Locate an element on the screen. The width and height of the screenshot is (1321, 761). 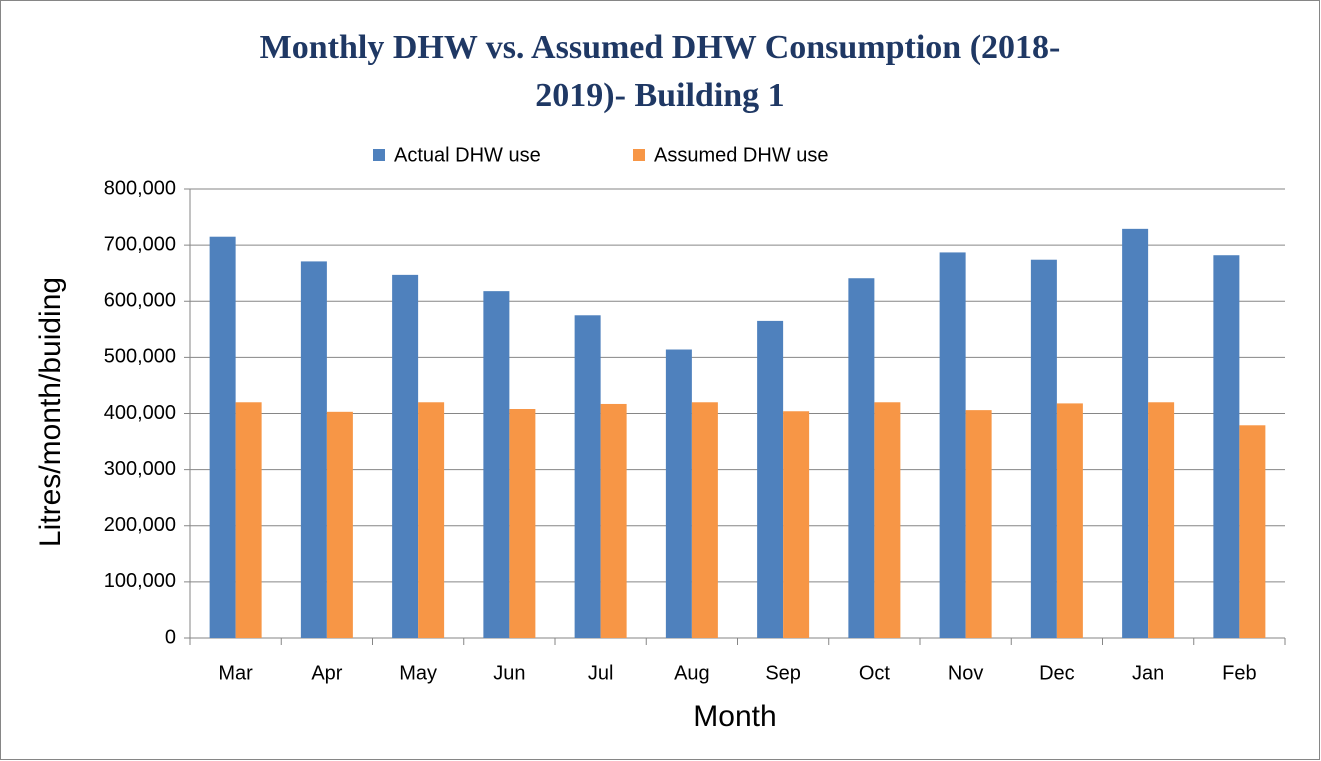
y-tick-label: 600,000 is located at coordinates (140, 301).